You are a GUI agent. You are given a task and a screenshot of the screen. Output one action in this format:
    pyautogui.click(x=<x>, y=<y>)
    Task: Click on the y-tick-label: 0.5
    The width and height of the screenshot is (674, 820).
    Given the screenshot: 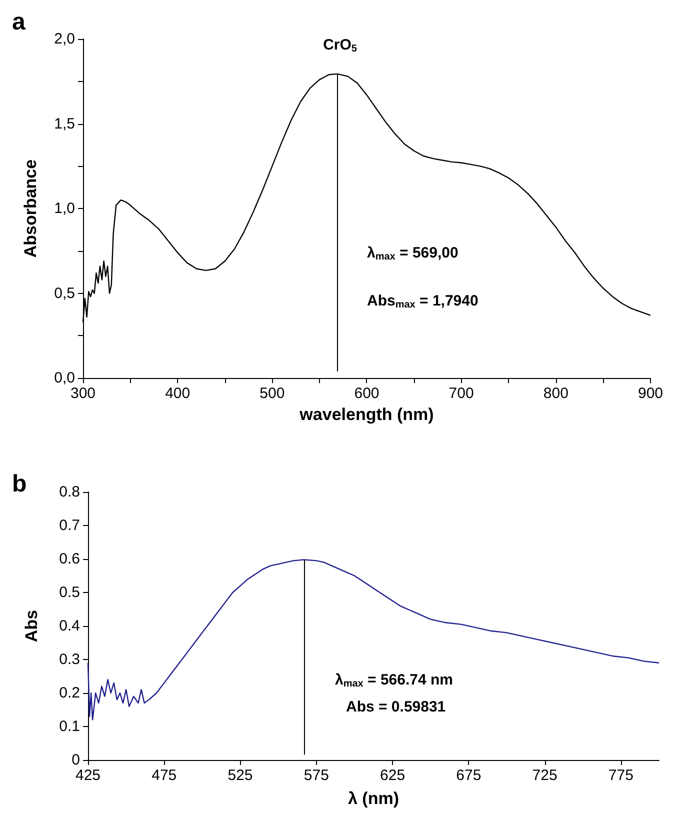 What is the action you would take?
    pyautogui.click(x=69, y=592)
    